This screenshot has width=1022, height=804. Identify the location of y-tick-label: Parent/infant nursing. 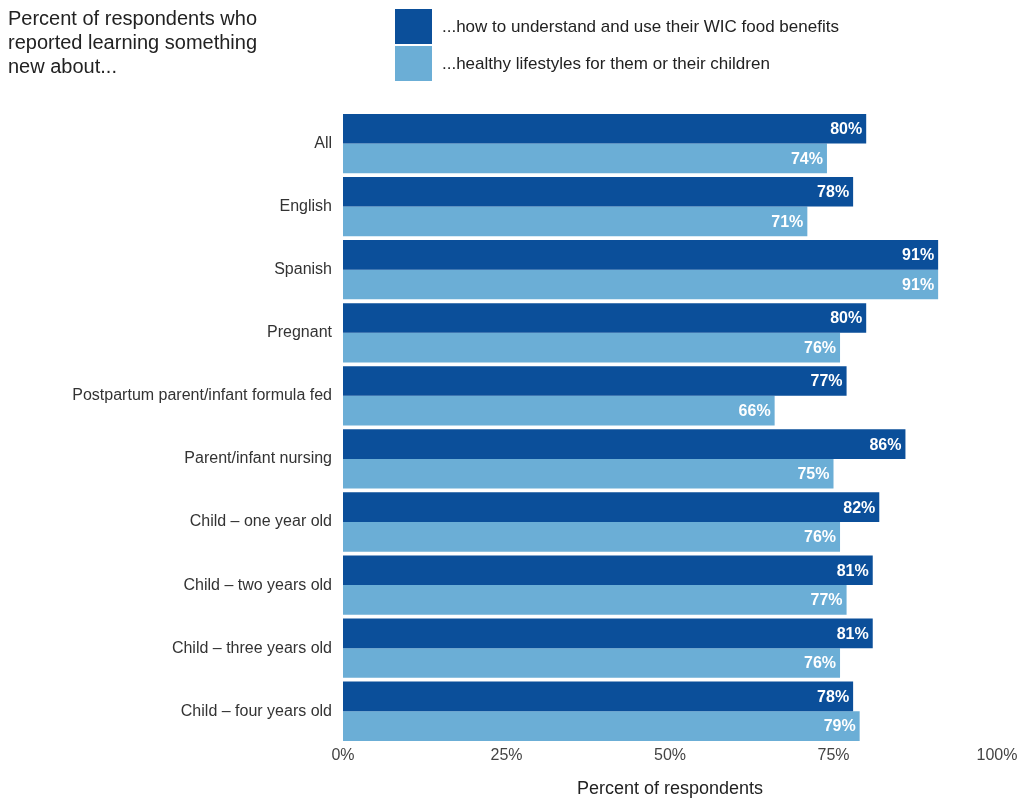
(258, 458).